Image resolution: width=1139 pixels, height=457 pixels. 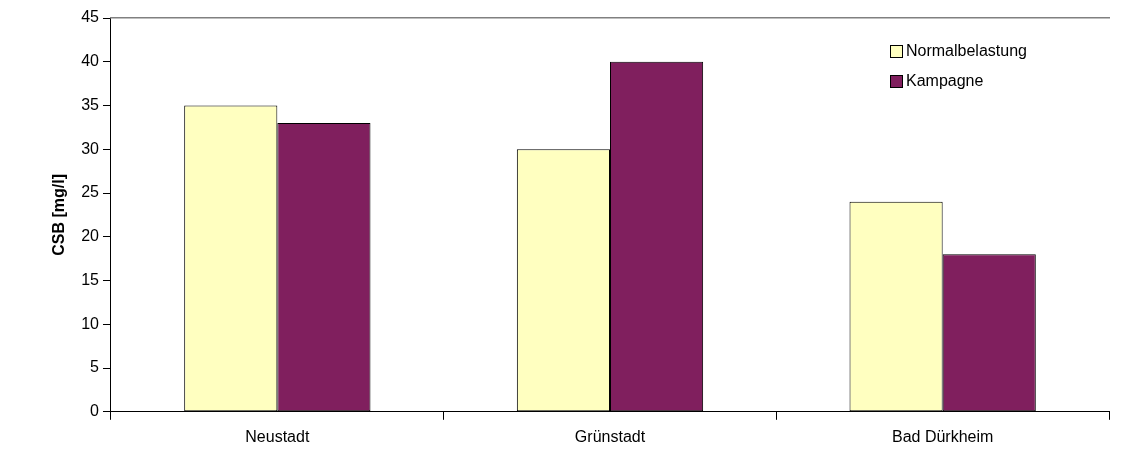 I want to click on legend-label: Normalbelastung, so click(x=966, y=51).